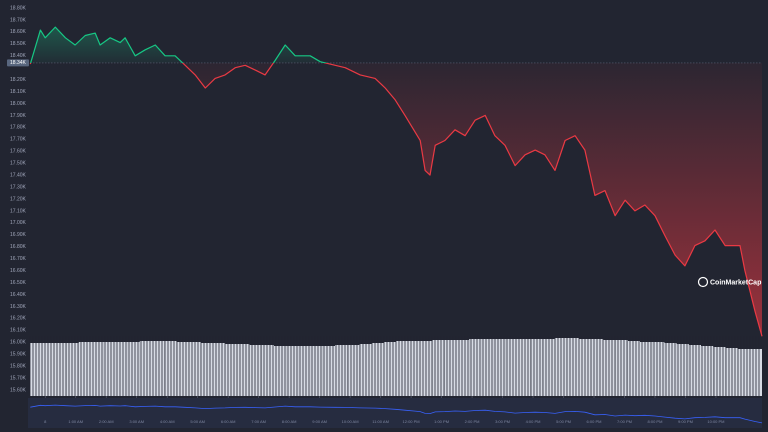  I want to click on navigator-tick-label: 10:00 AM, so click(350, 421).